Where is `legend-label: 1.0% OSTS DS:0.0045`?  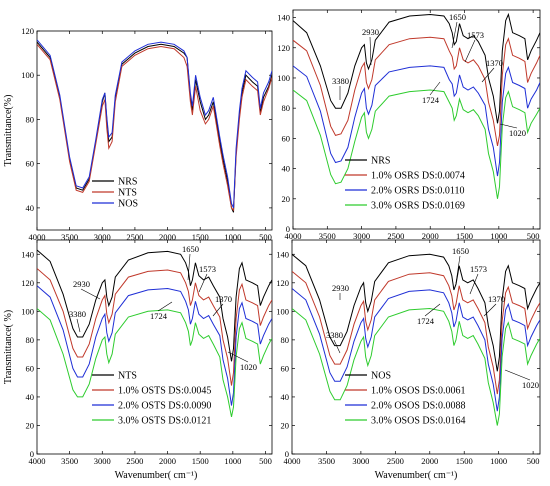
legend-label: 1.0% OSTS DS:0.0045 is located at coordinates (164, 391).